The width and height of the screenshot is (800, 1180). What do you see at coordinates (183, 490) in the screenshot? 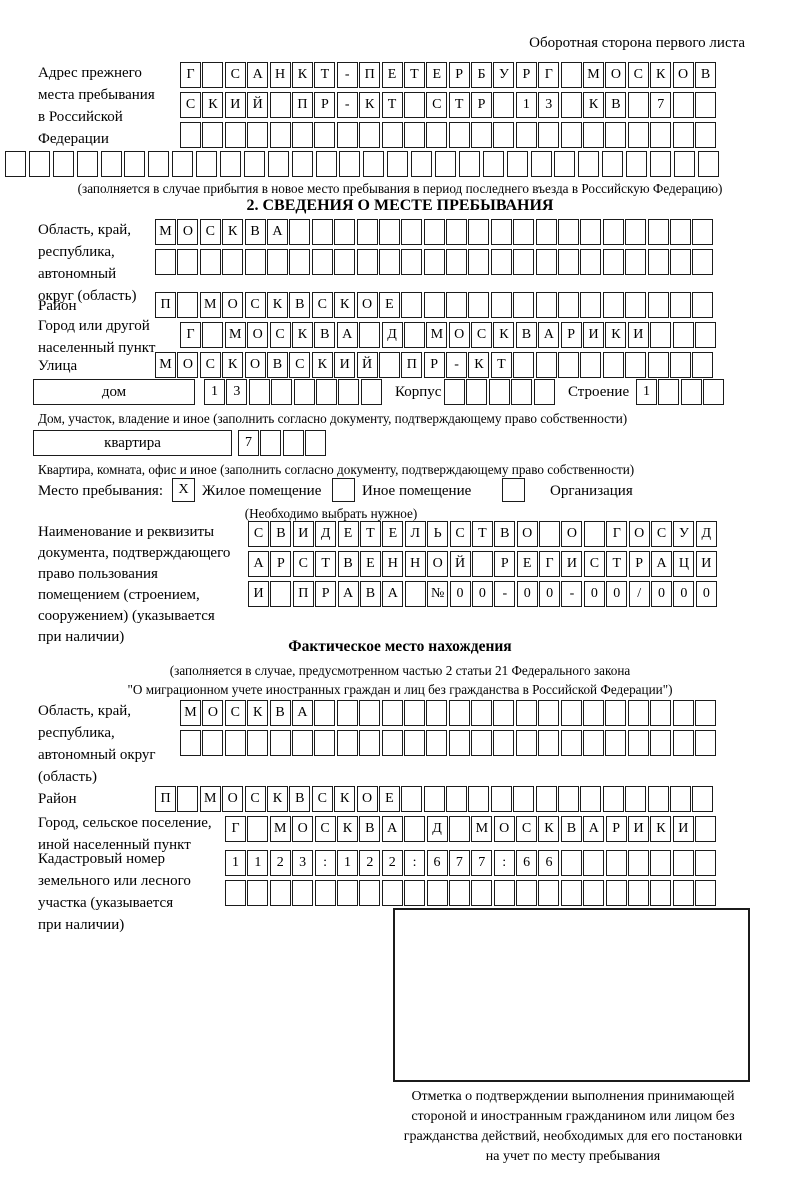
I see `checkbox-residential: X` at bounding box center [183, 490].